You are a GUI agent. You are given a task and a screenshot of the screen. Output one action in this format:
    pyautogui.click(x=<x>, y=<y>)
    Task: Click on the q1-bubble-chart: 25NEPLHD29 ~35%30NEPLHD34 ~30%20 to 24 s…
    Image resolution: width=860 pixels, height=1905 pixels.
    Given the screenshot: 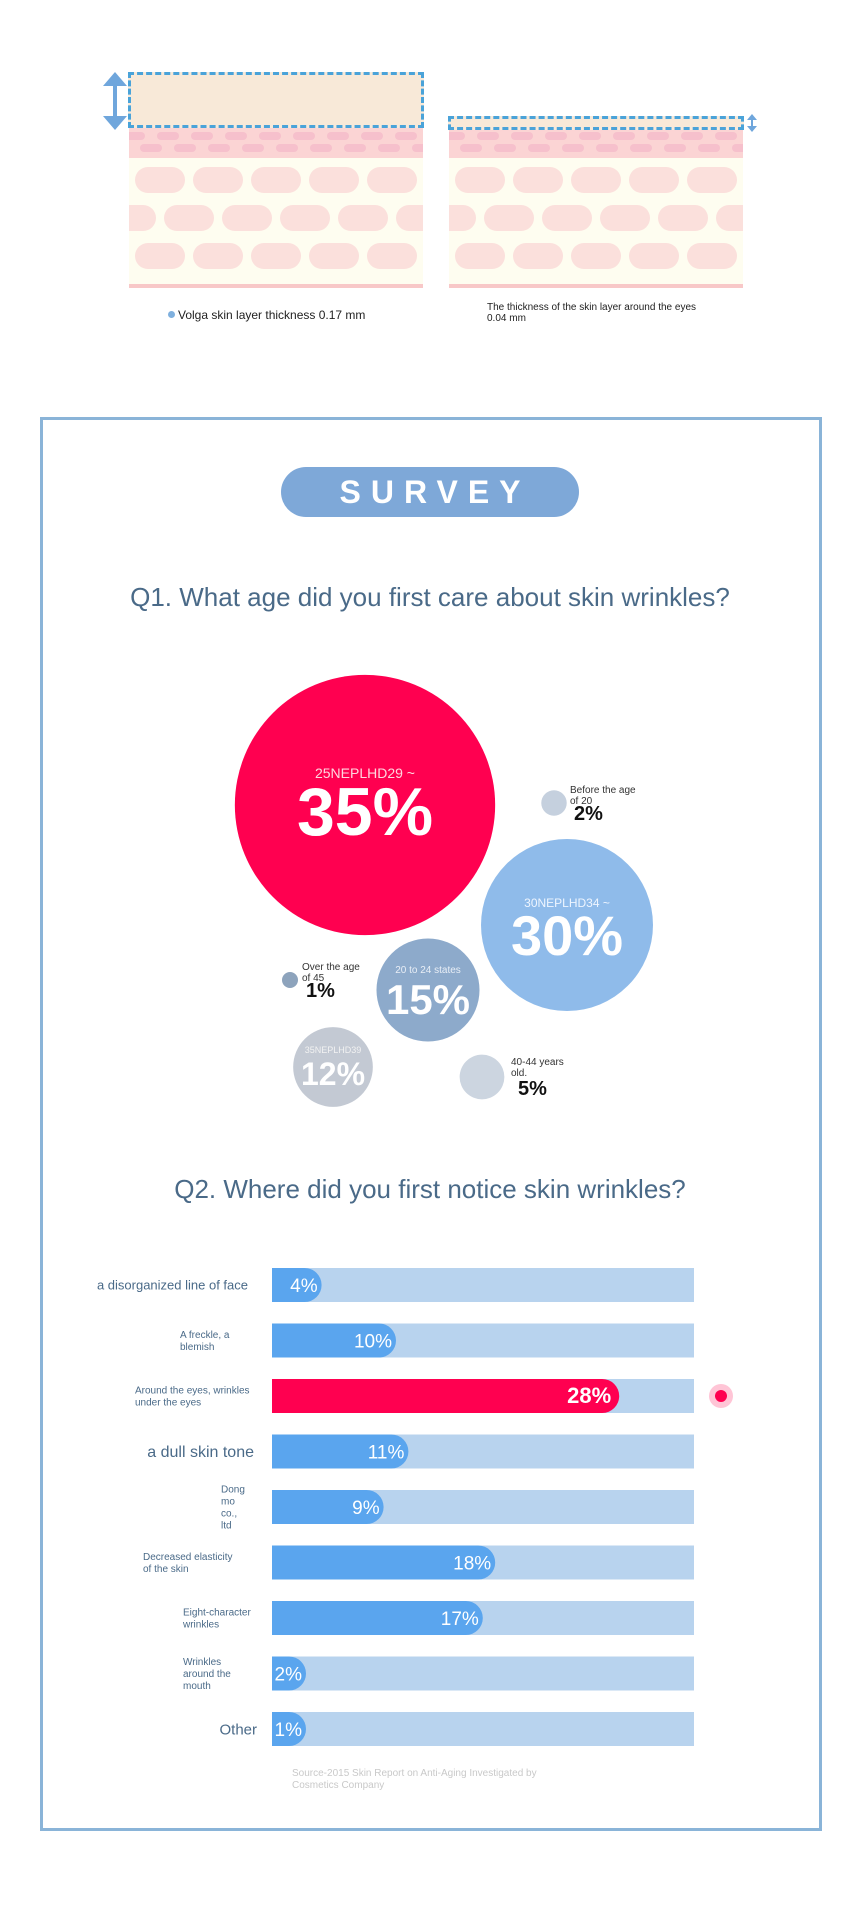 What is the action you would take?
    pyautogui.click(x=443, y=890)
    